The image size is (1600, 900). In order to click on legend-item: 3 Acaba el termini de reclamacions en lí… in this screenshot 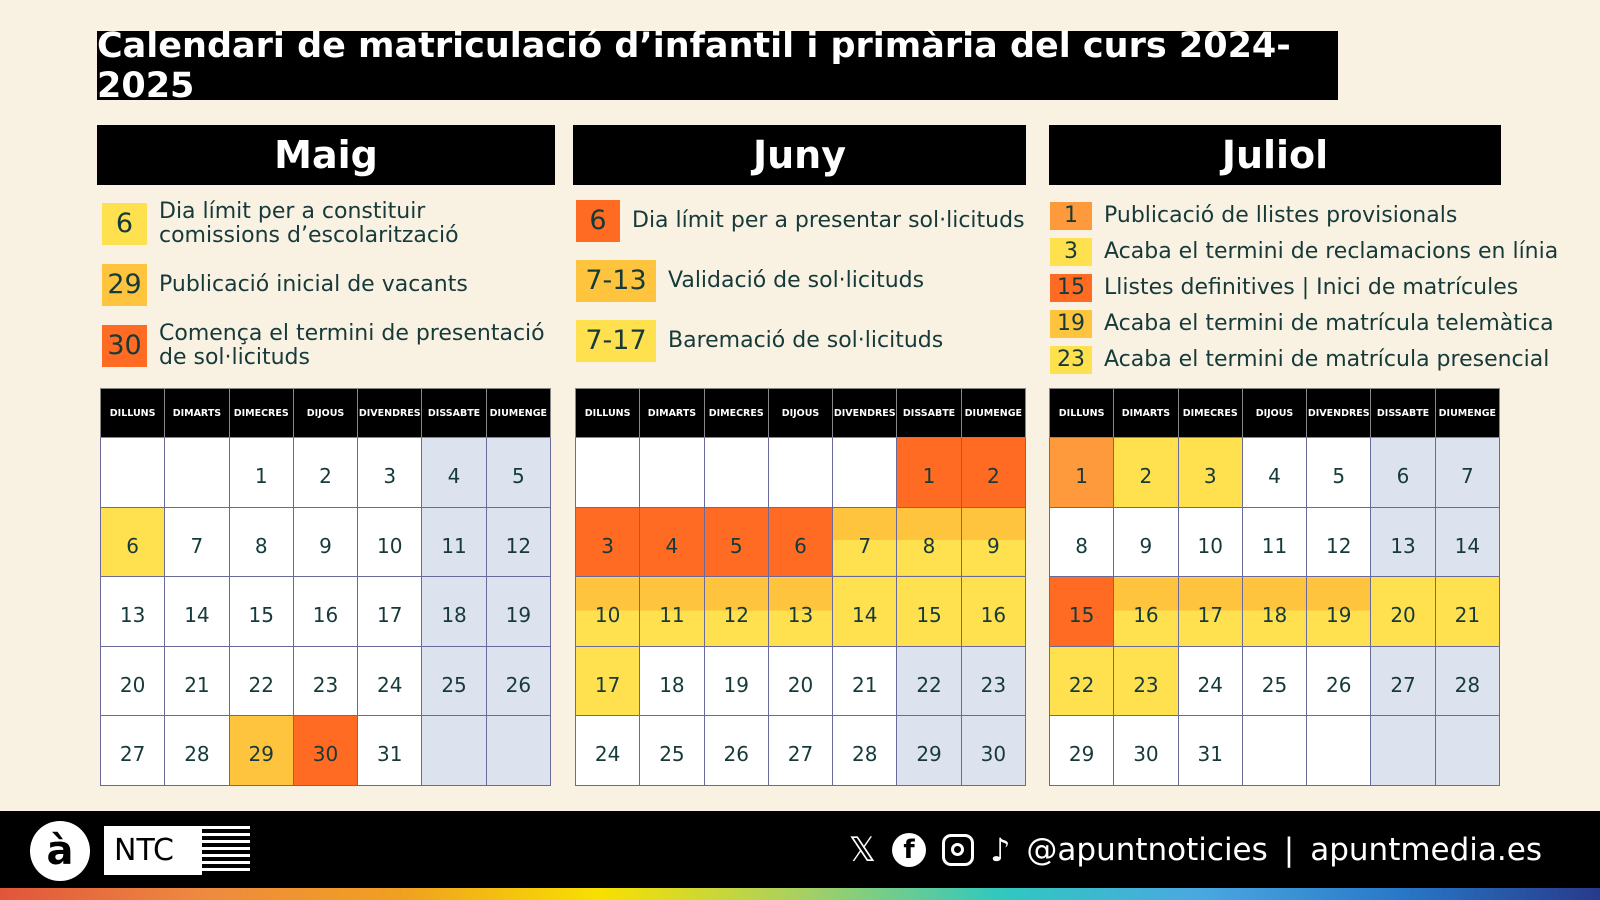, I will do `click(1310, 252)`.